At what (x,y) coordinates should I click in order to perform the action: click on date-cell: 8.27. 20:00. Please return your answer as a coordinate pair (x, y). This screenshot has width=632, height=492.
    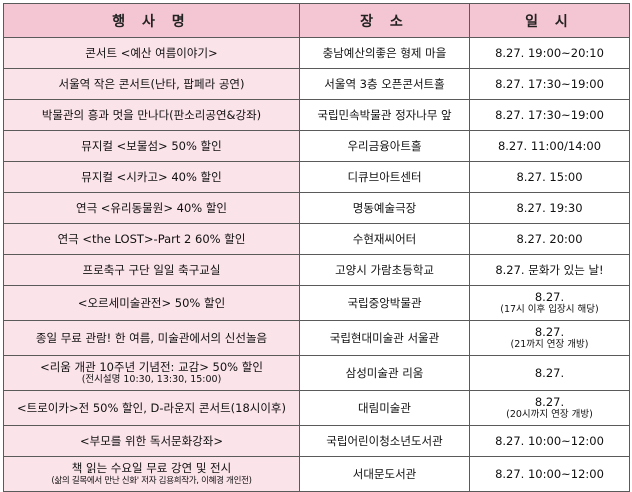
    Looking at the image, I should click on (549, 239).